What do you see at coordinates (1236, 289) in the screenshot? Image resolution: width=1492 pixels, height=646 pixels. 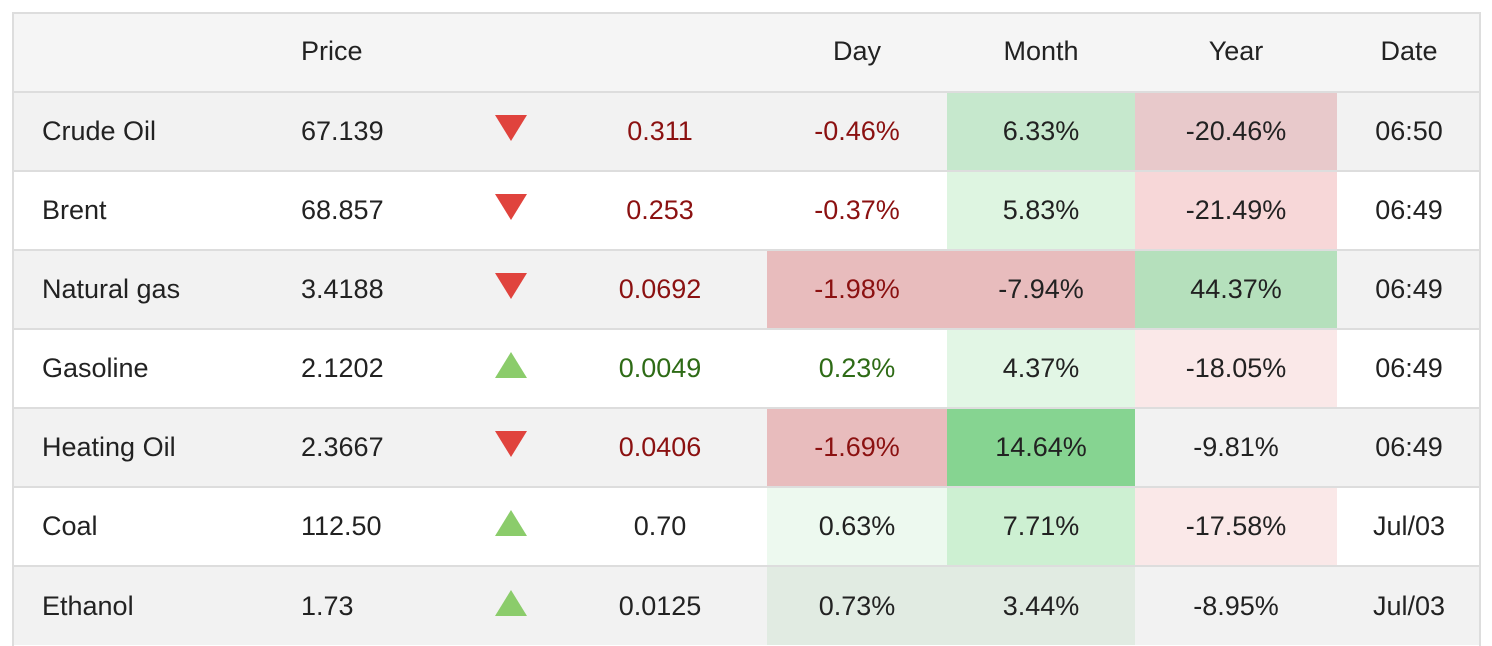 I see `year-change-cell: 44.37%` at bounding box center [1236, 289].